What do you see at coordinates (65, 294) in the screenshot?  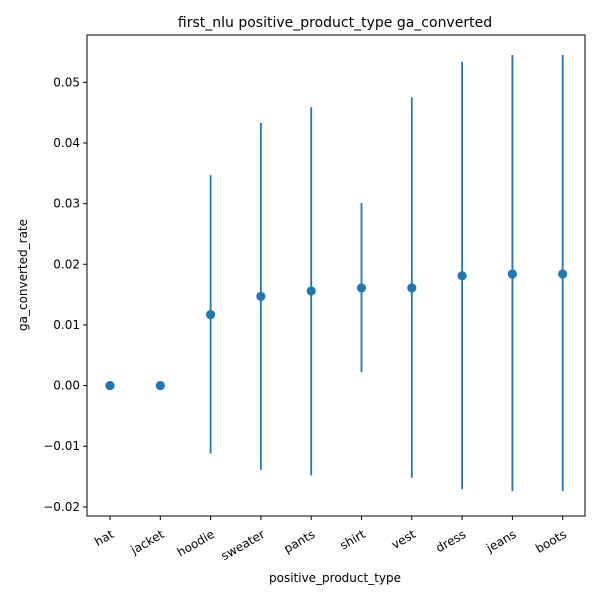 I see `y-axis: −0.02 −0.01 0.00 0.01 0.02 0.03 0.04 0.05` at bounding box center [65, 294].